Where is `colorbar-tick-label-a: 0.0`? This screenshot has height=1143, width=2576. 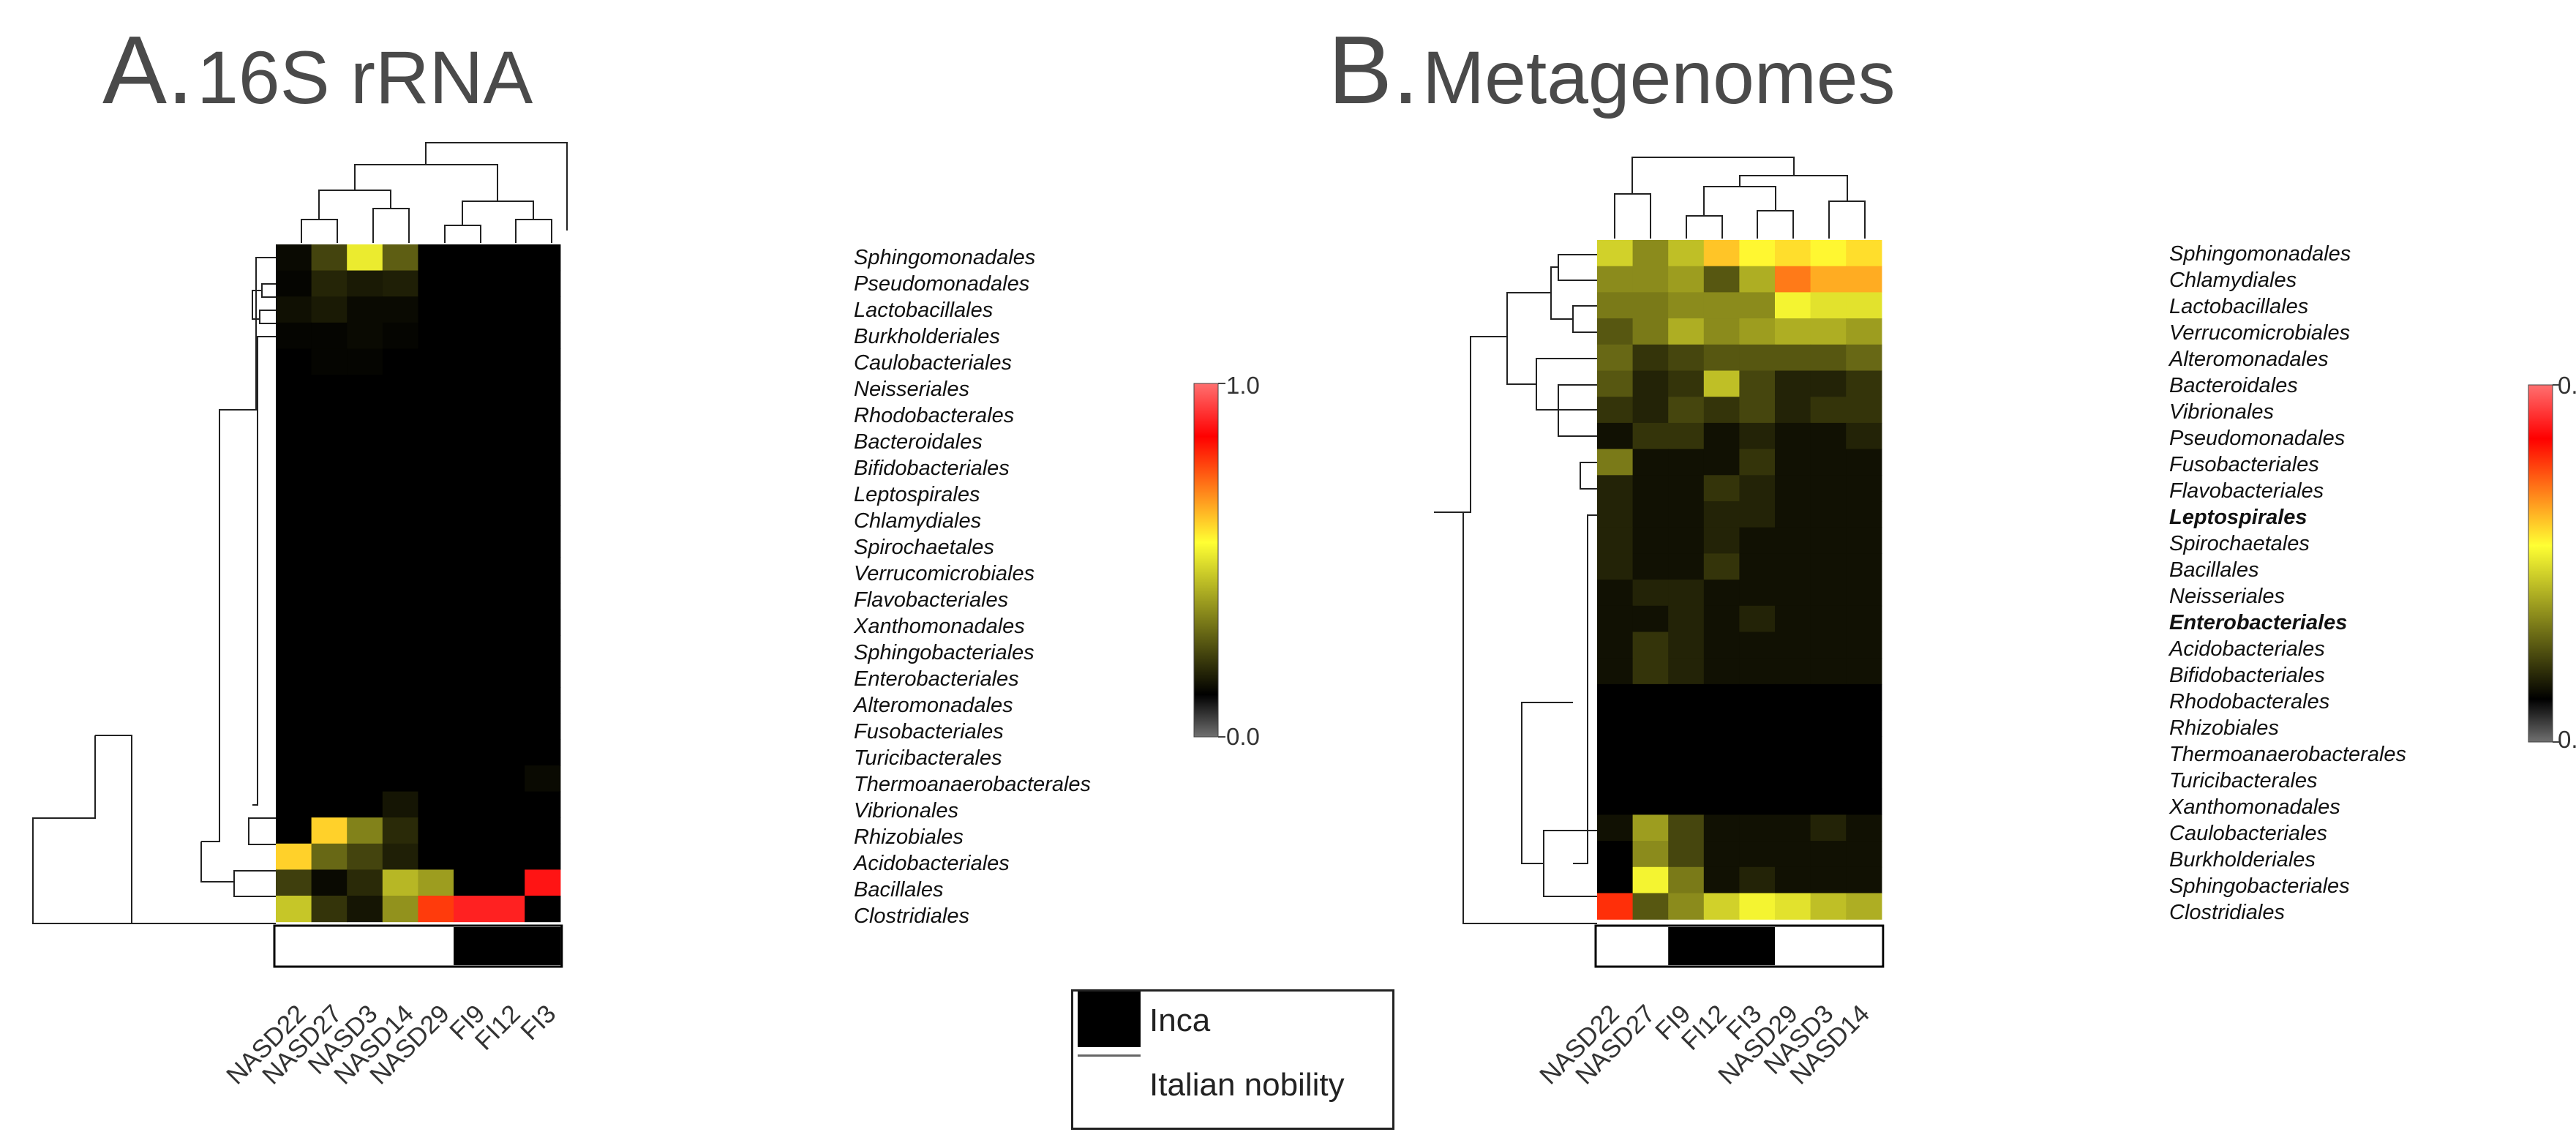 colorbar-tick-label-a: 0.0 is located at coordinates (1243, 736).